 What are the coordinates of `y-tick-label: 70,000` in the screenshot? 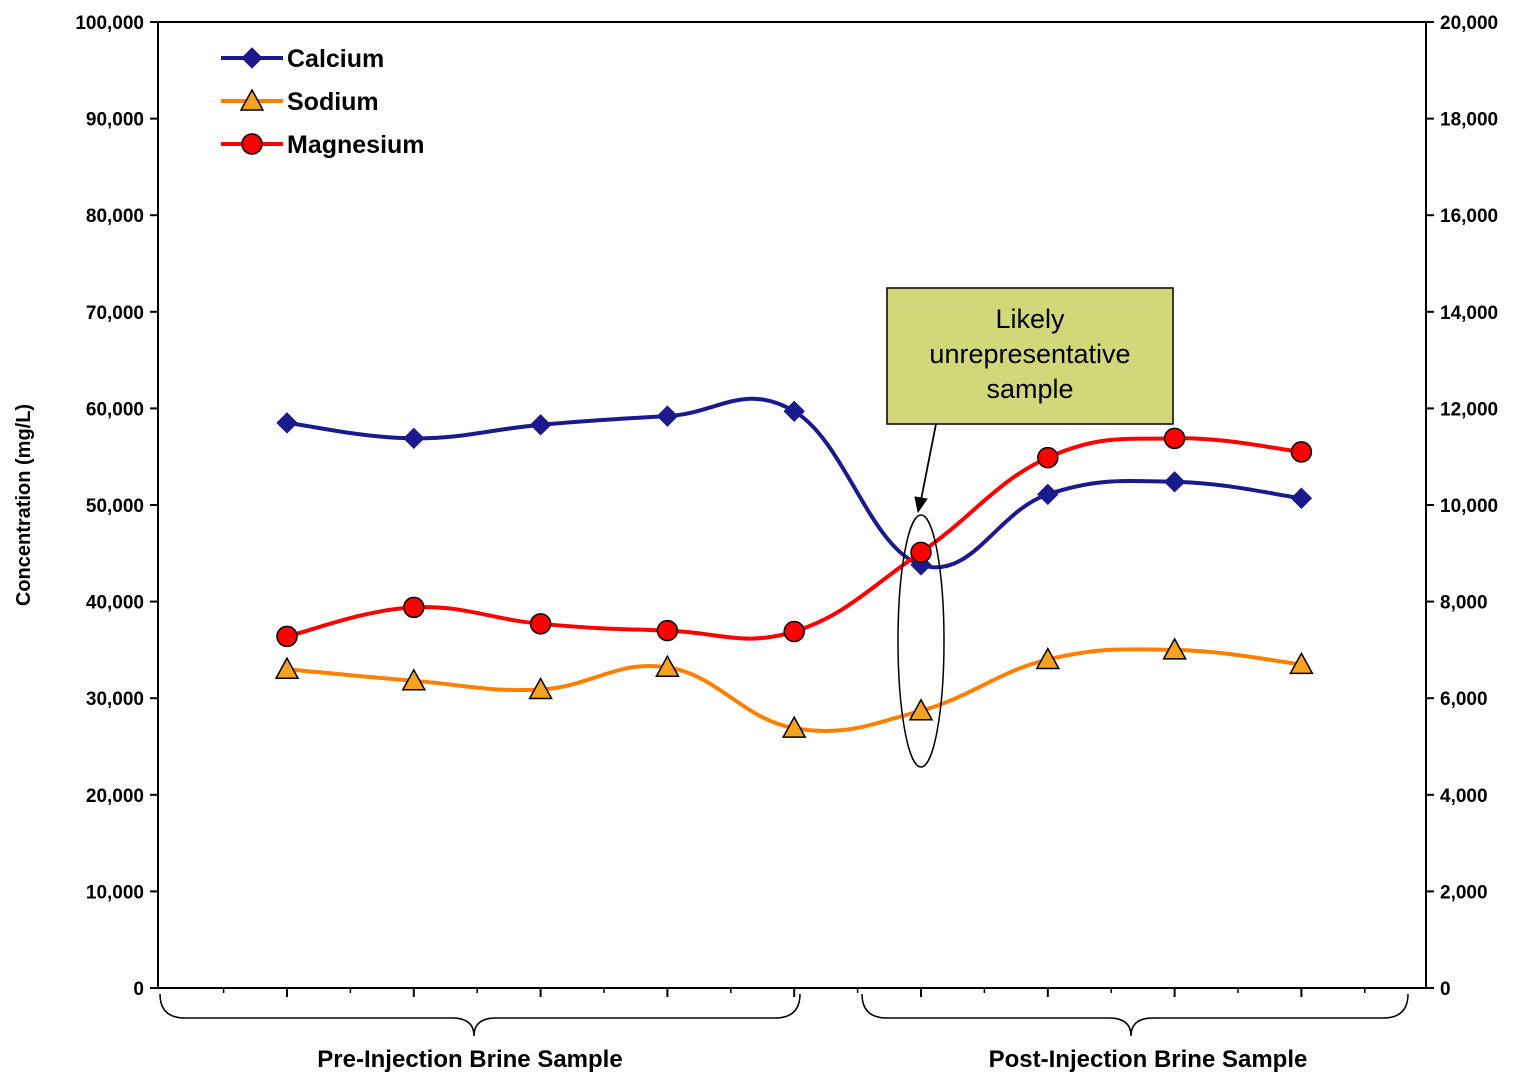 It's located at (115, 313).